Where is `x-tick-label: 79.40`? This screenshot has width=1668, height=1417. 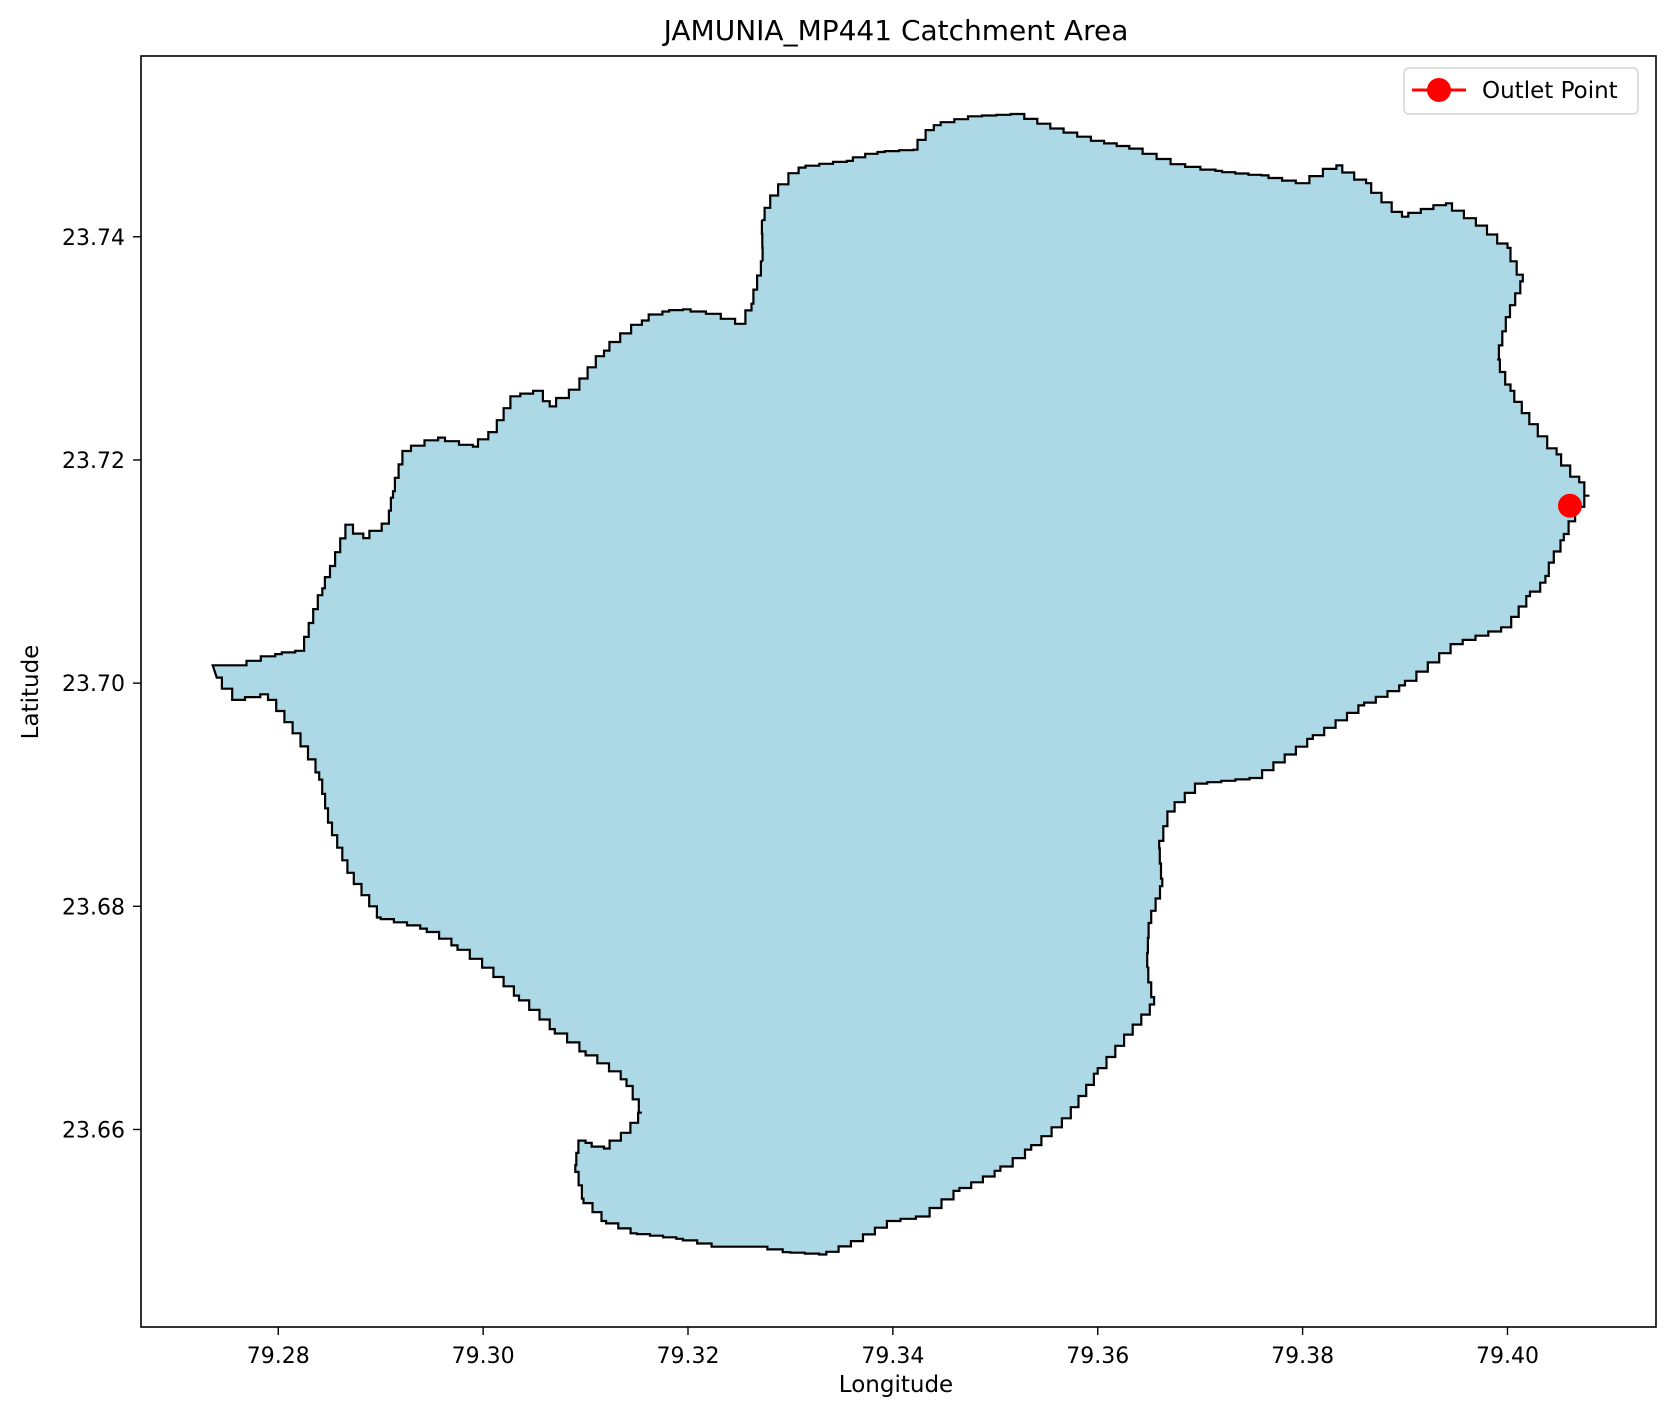 x-tick-label: 79.40 is located at coordinates (1507, 1356).